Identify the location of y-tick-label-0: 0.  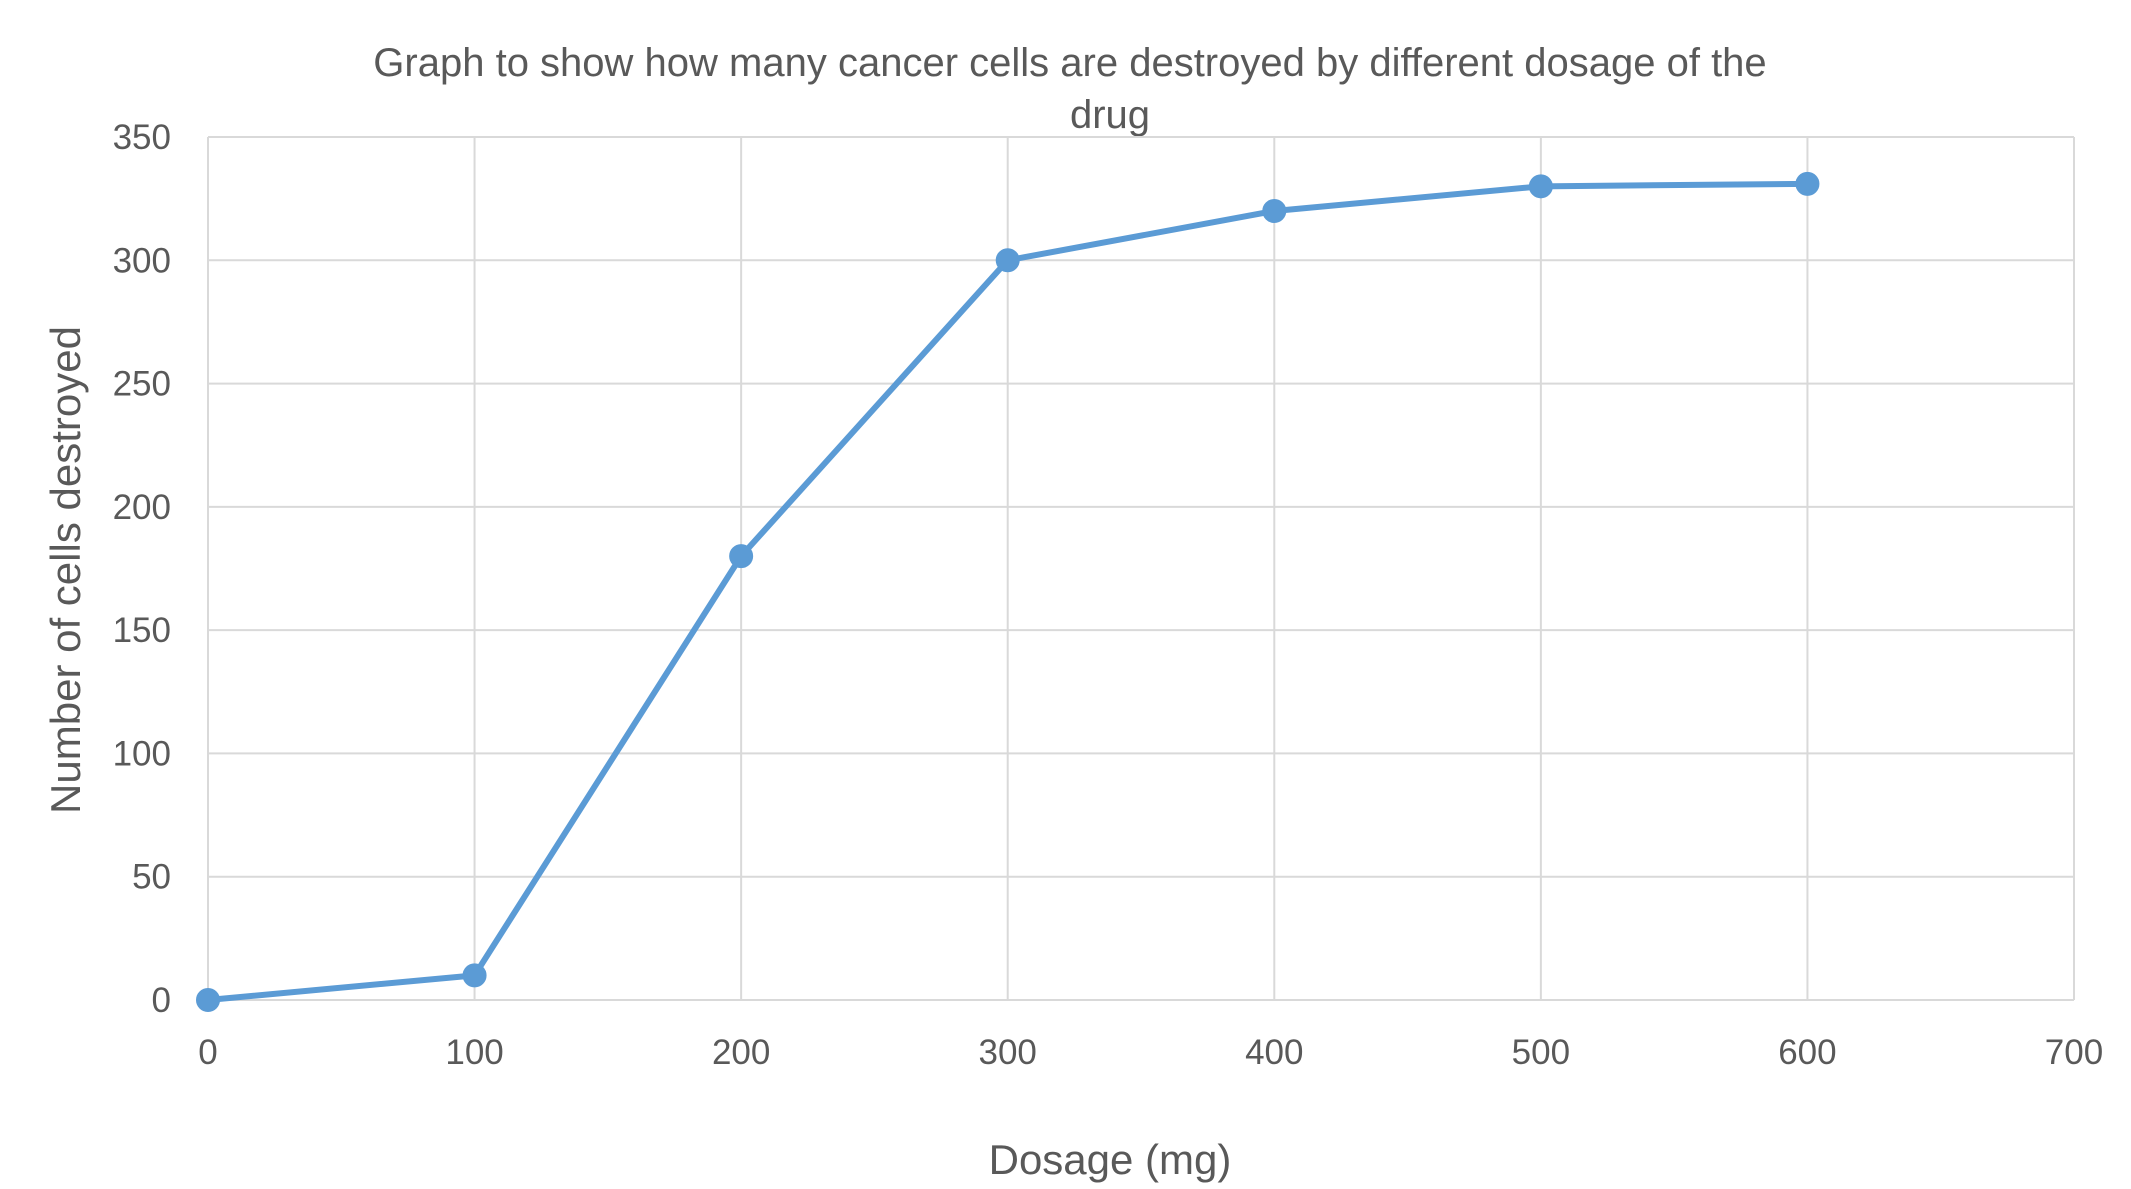
(161, 1000).